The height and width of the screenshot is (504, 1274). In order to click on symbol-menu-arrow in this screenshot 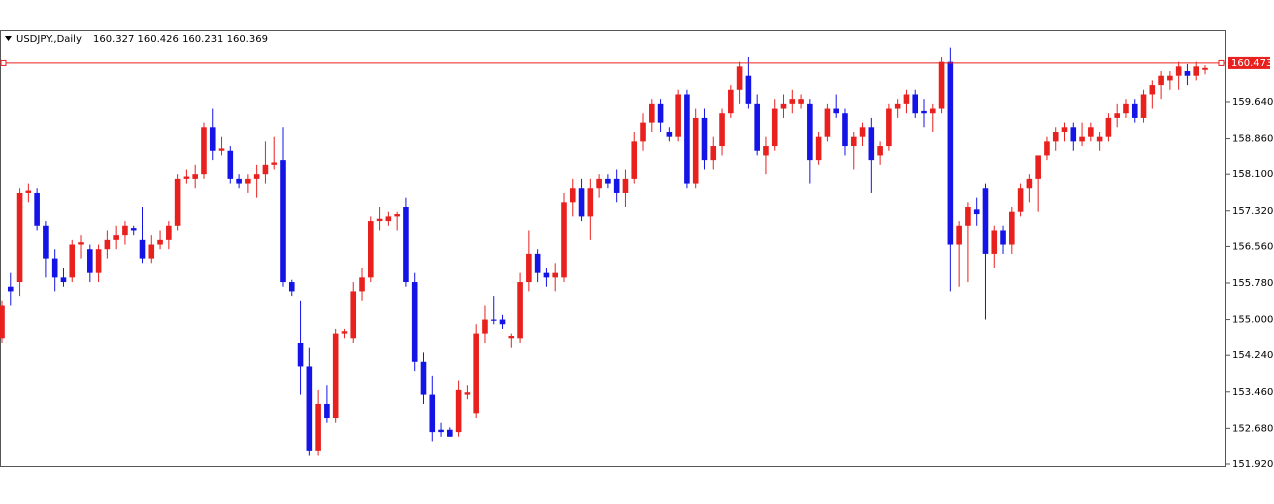, I will do `click(8, 38)`.